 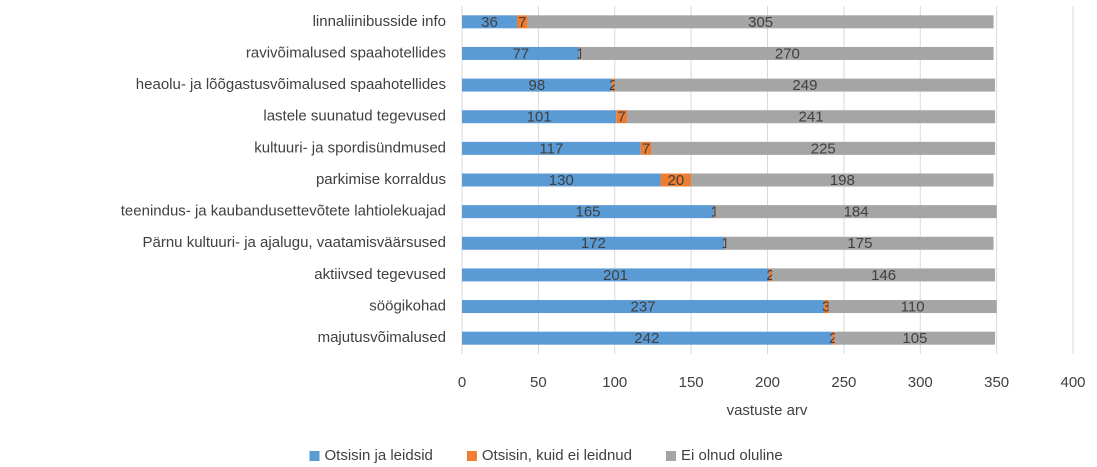 I want to click on data-label: 98, so click(x=537, y=85).